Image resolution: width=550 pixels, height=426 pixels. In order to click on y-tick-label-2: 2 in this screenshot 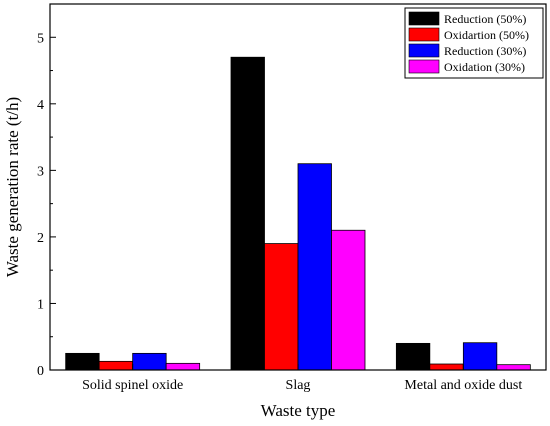, I will do `click(40, 238)`.